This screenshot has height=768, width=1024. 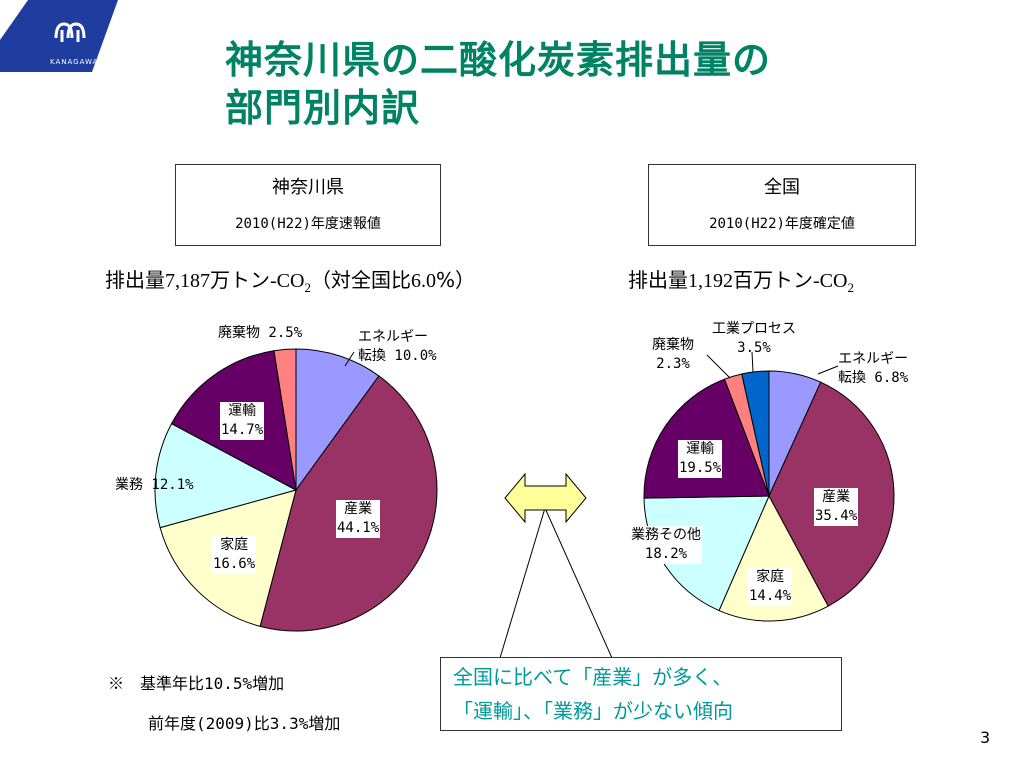 I want to click on kanagawa-co2-sub: 2, so click(x=307, y=287).